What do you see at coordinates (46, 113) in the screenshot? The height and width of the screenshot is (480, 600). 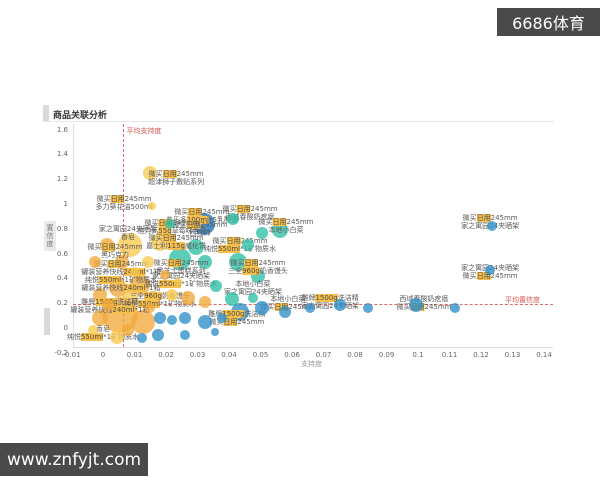 I see `panel-edge-bar` at bounding box center [46, 113].